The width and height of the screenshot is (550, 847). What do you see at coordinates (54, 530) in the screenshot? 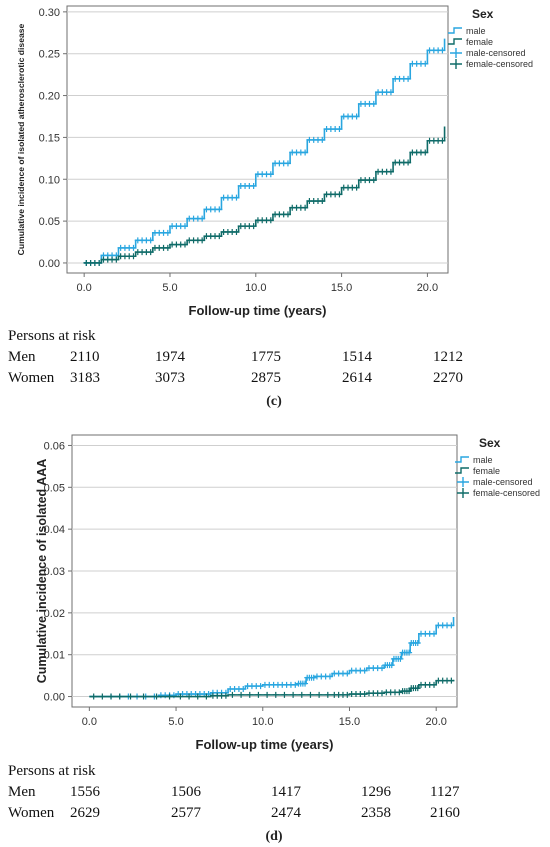
I see `y-tick-label: 0.04` at bounding box center [54, 530].